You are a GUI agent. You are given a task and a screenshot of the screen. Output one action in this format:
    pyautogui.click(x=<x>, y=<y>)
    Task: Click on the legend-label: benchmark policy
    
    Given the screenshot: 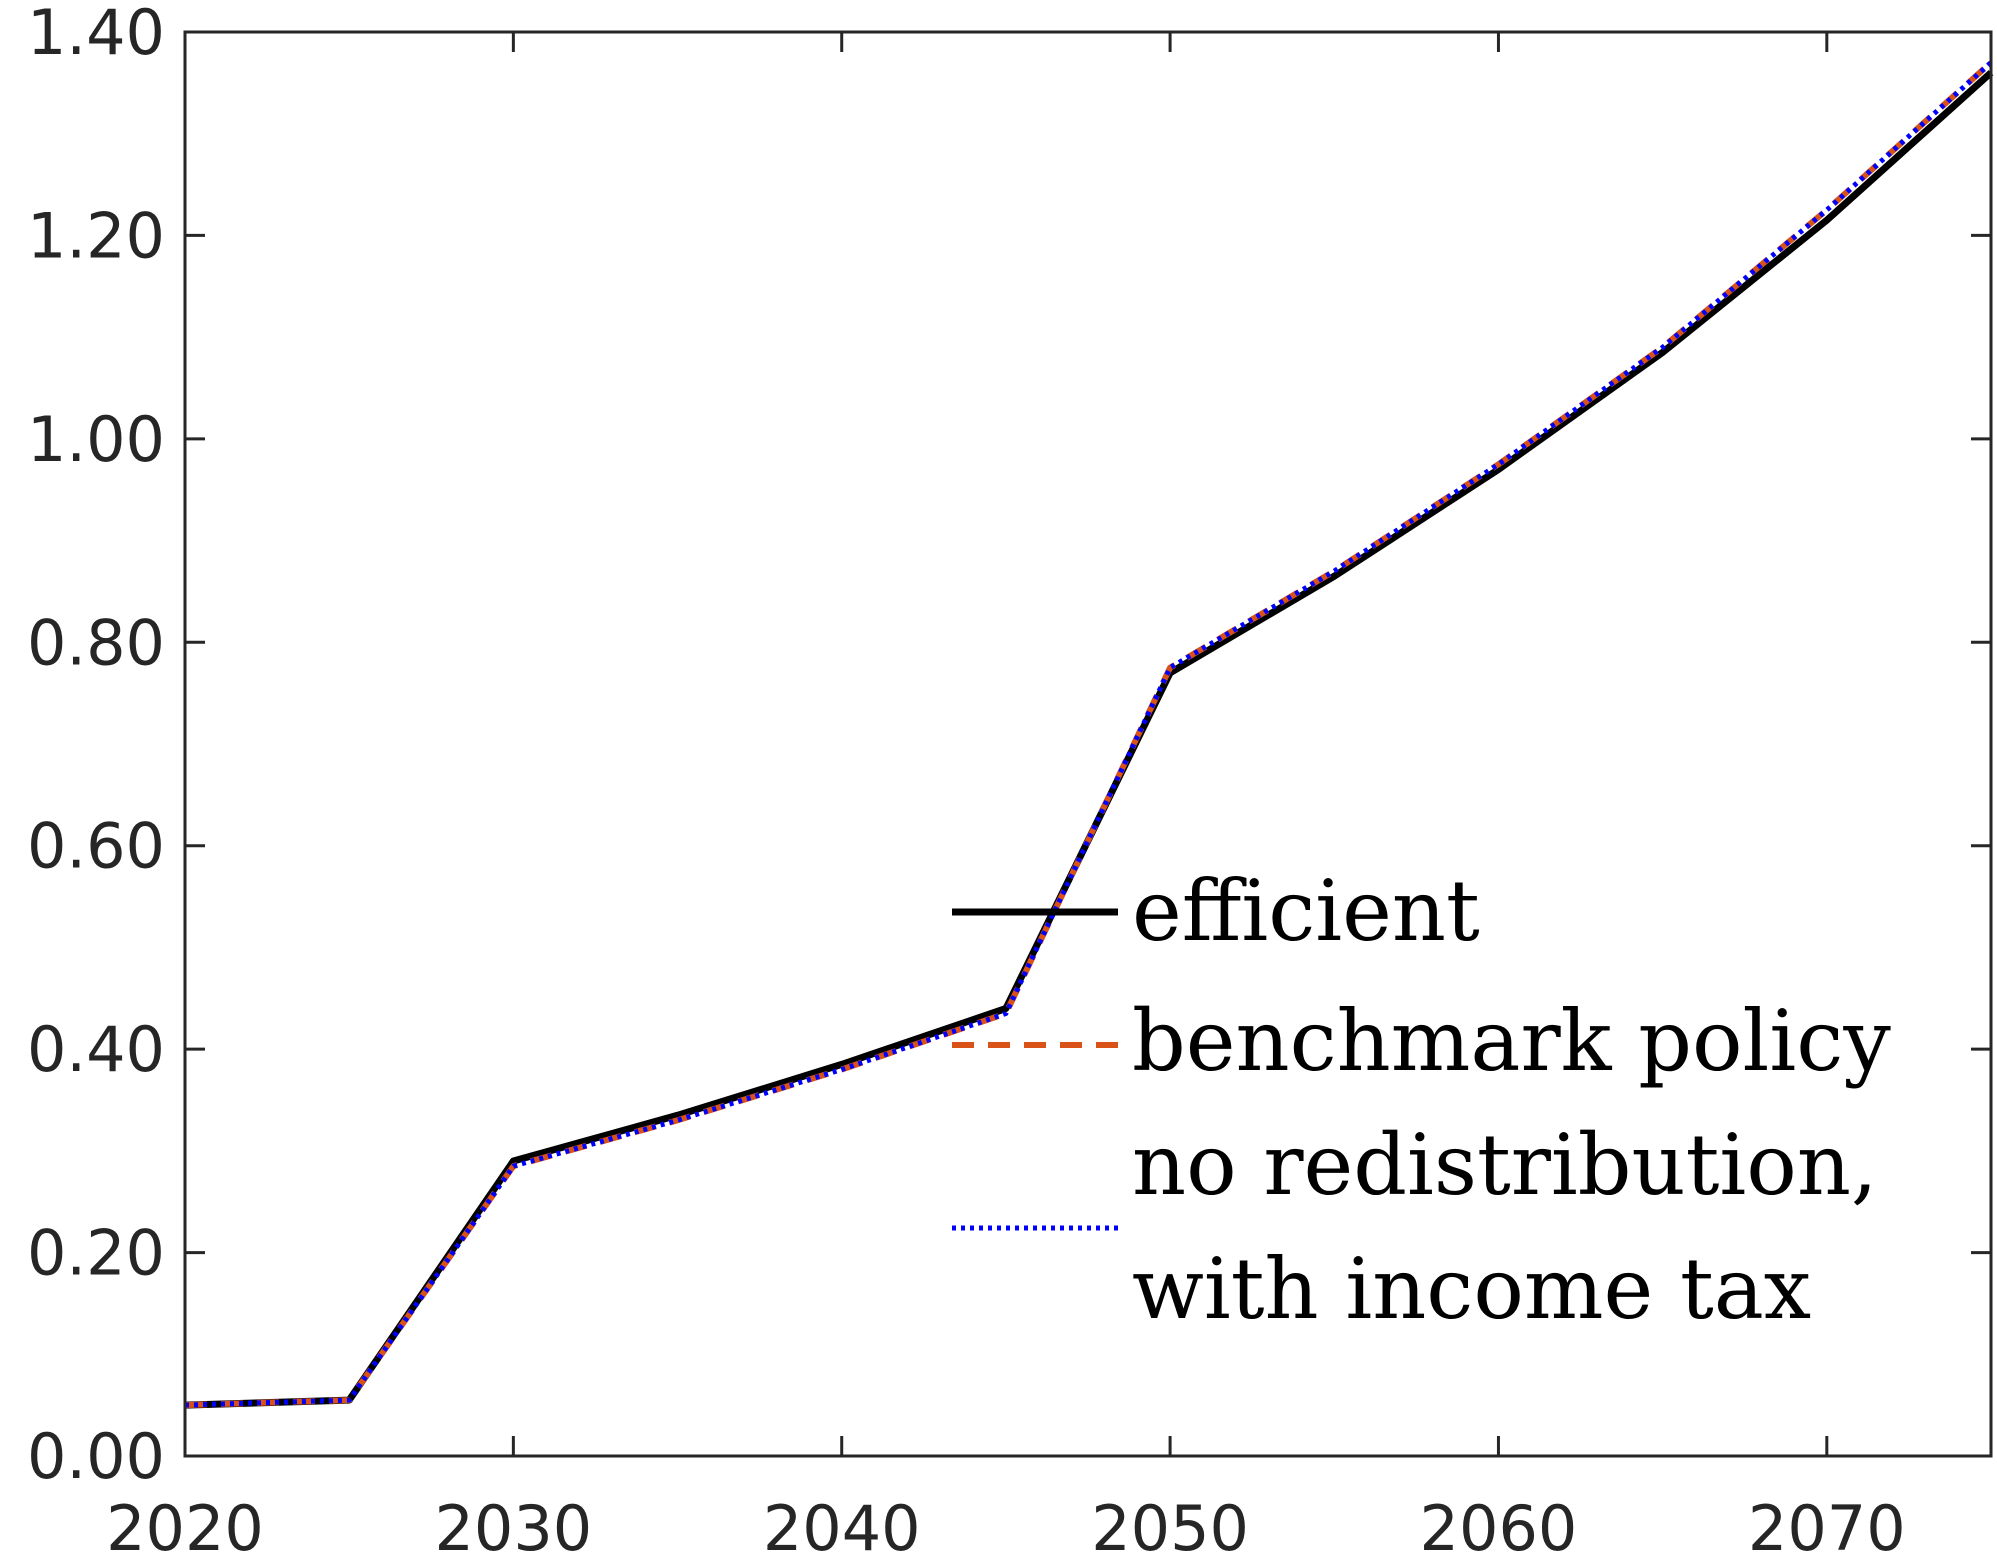 What is the action you would take?
    pyautogui.click(x=1511, y=1041)
    